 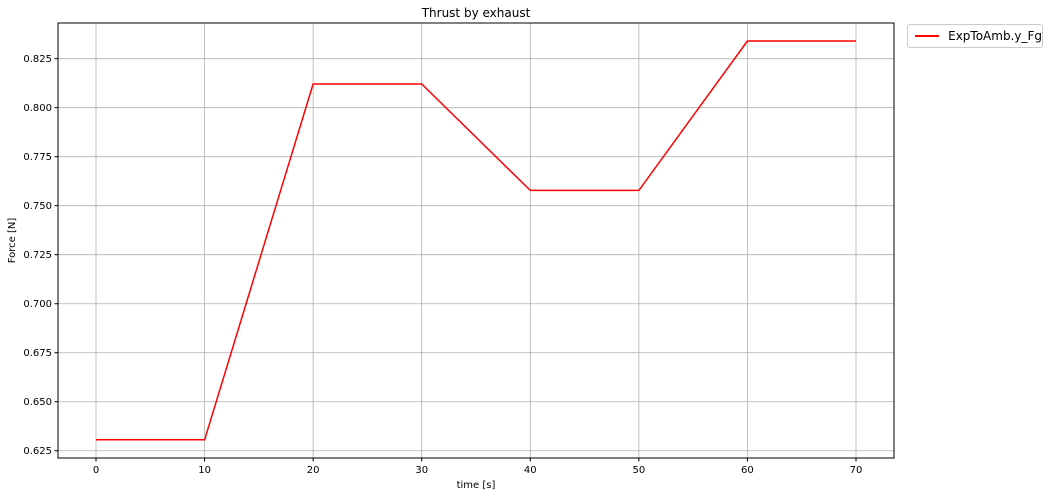 I want to click on y-tick-label: 0.700, so click(x=37, y=304).